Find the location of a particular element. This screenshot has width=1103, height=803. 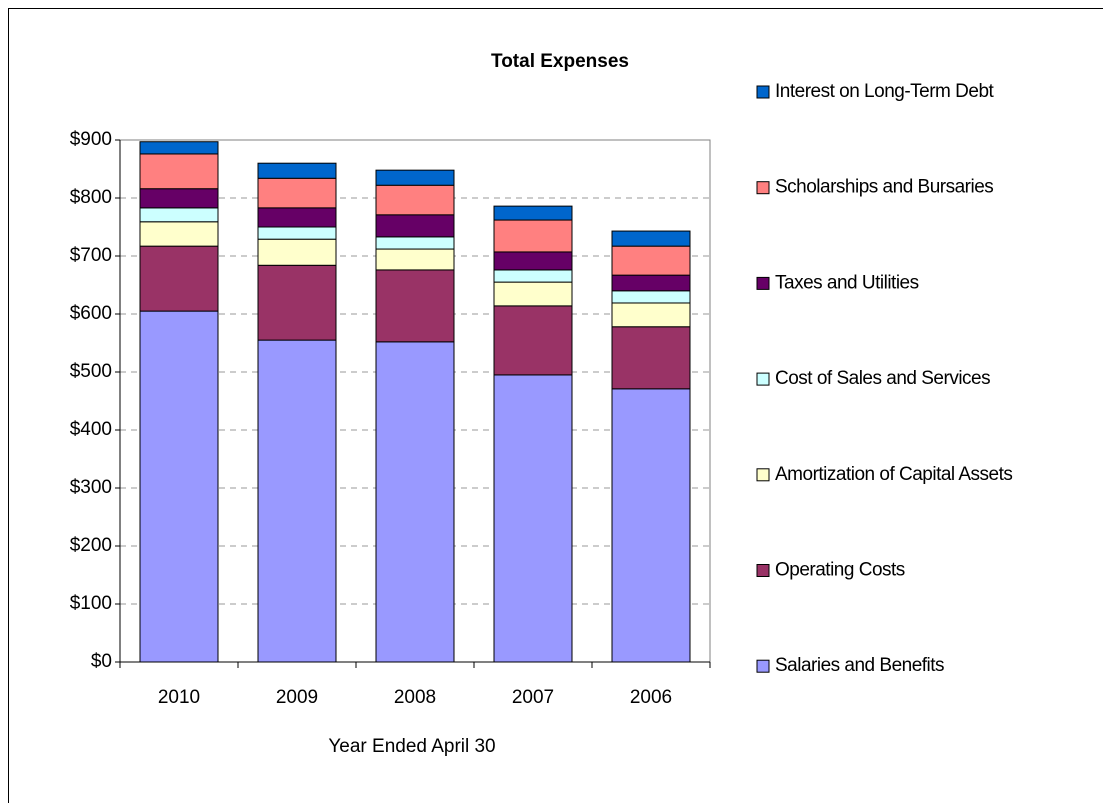

y-tick-label: $100 is located at coordinates (91, 603).